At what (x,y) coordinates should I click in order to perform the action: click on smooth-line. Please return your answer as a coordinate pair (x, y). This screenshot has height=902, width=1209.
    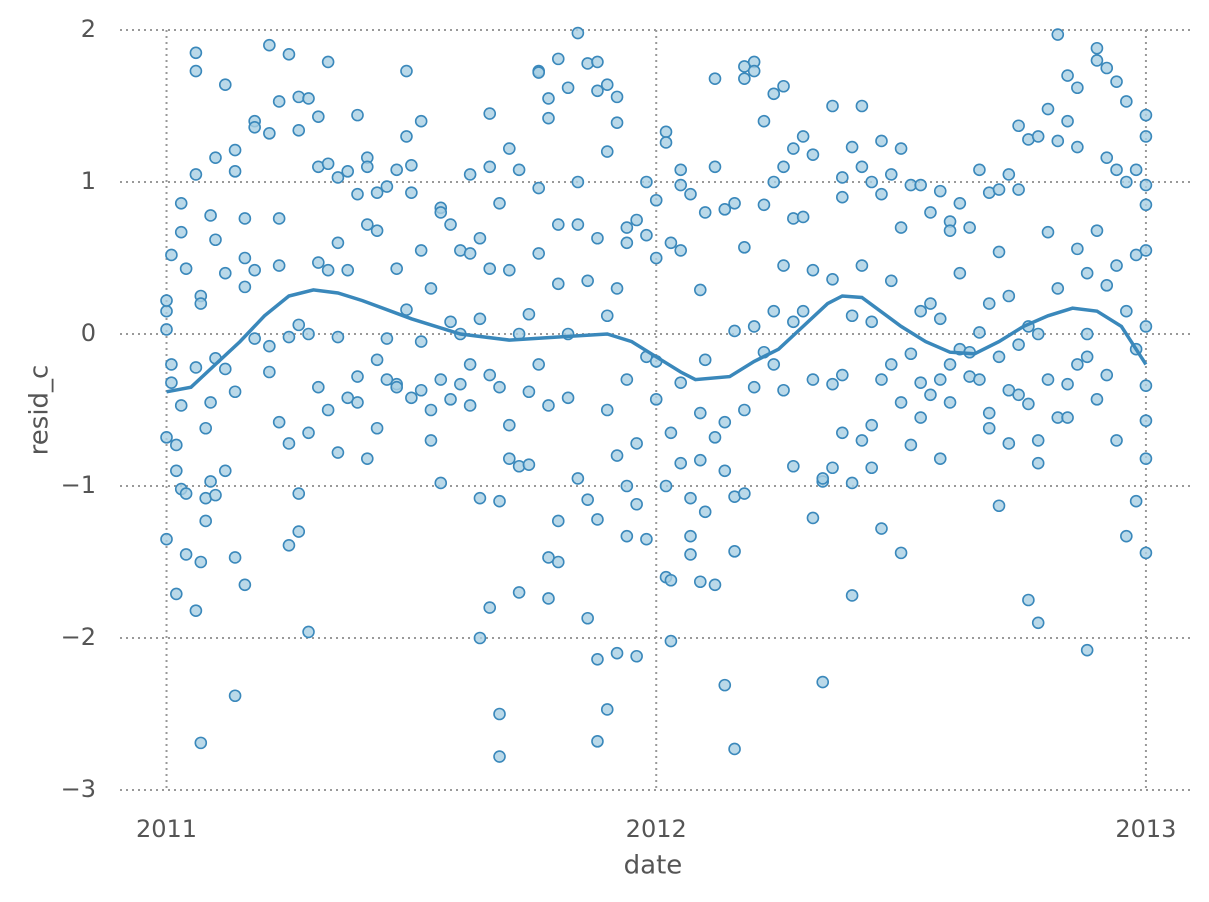
    Looking at the image, I should click on (657, 341).